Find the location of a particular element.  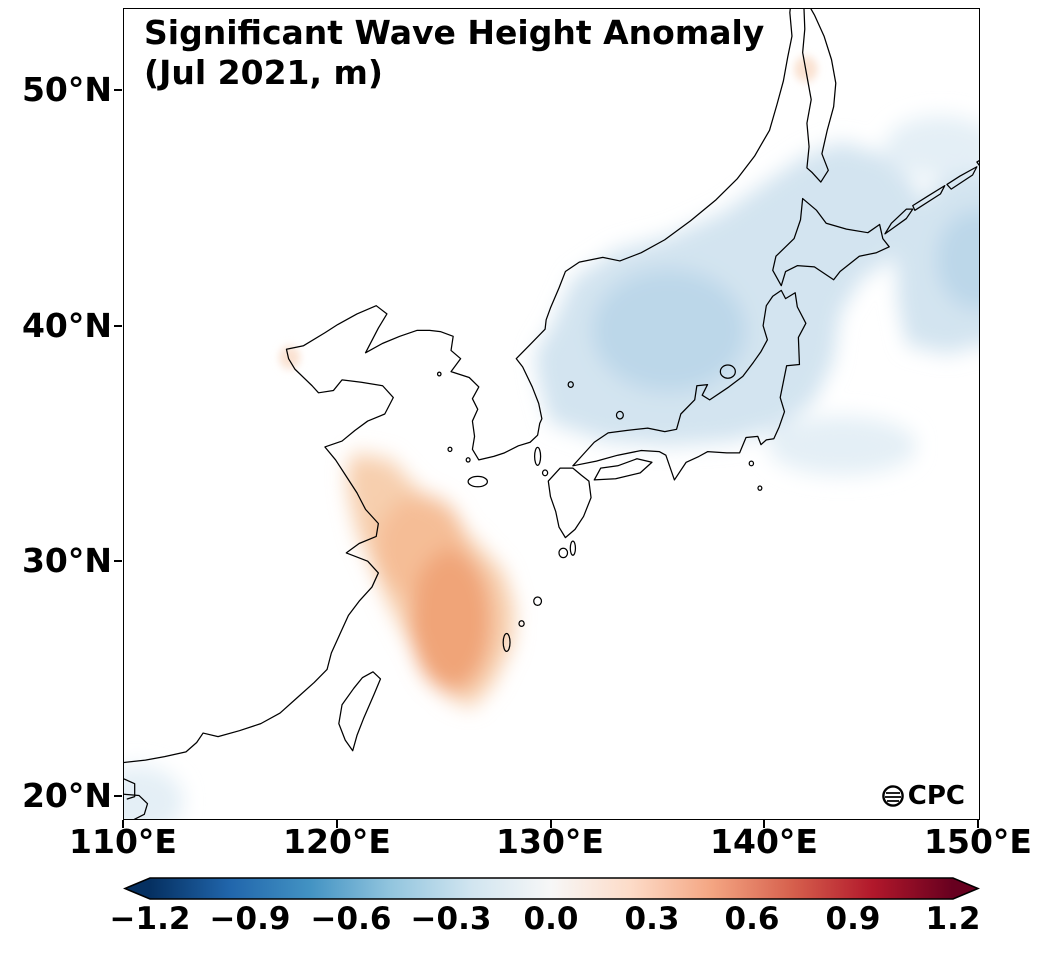

cb-tick-label-0: −1.2 is located at coordinates (150, 919).